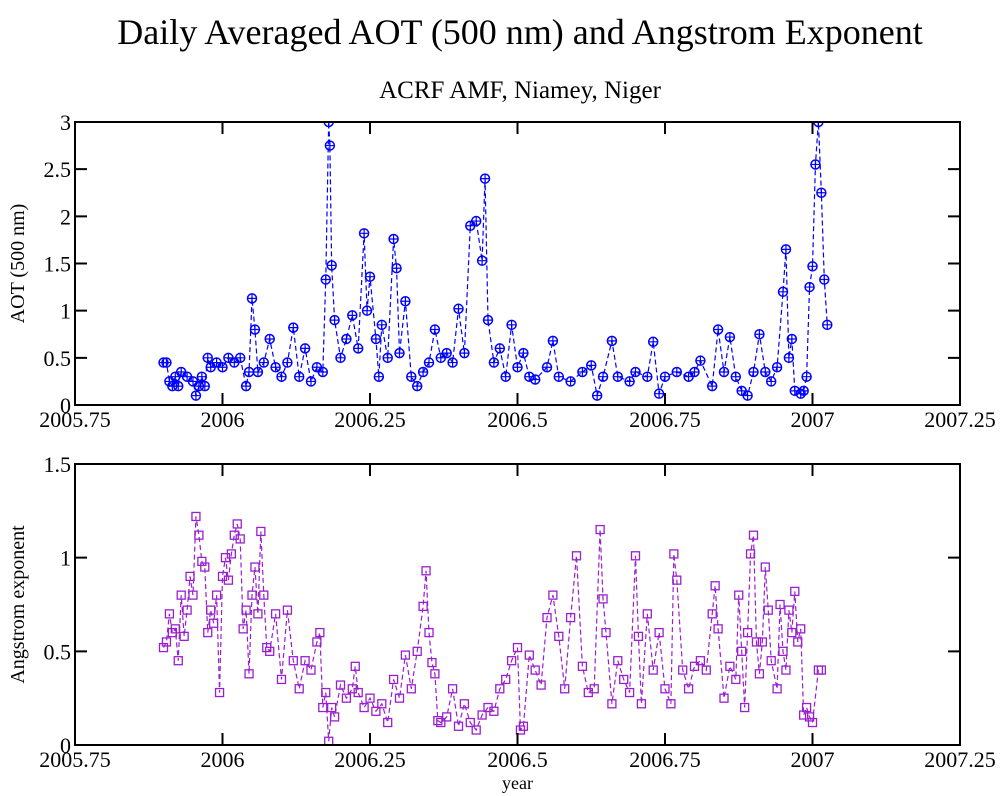  Describe the element at coordinates (65, 745) in the screenshot. I see `y-tick-label: 0` at that location.